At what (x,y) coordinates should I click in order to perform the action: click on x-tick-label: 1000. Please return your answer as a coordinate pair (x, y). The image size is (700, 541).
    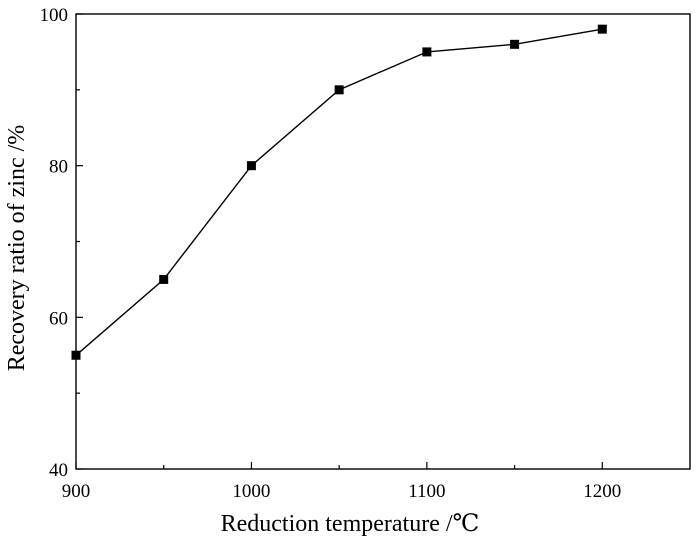
    Looking at the image, I should click on (251, 491).